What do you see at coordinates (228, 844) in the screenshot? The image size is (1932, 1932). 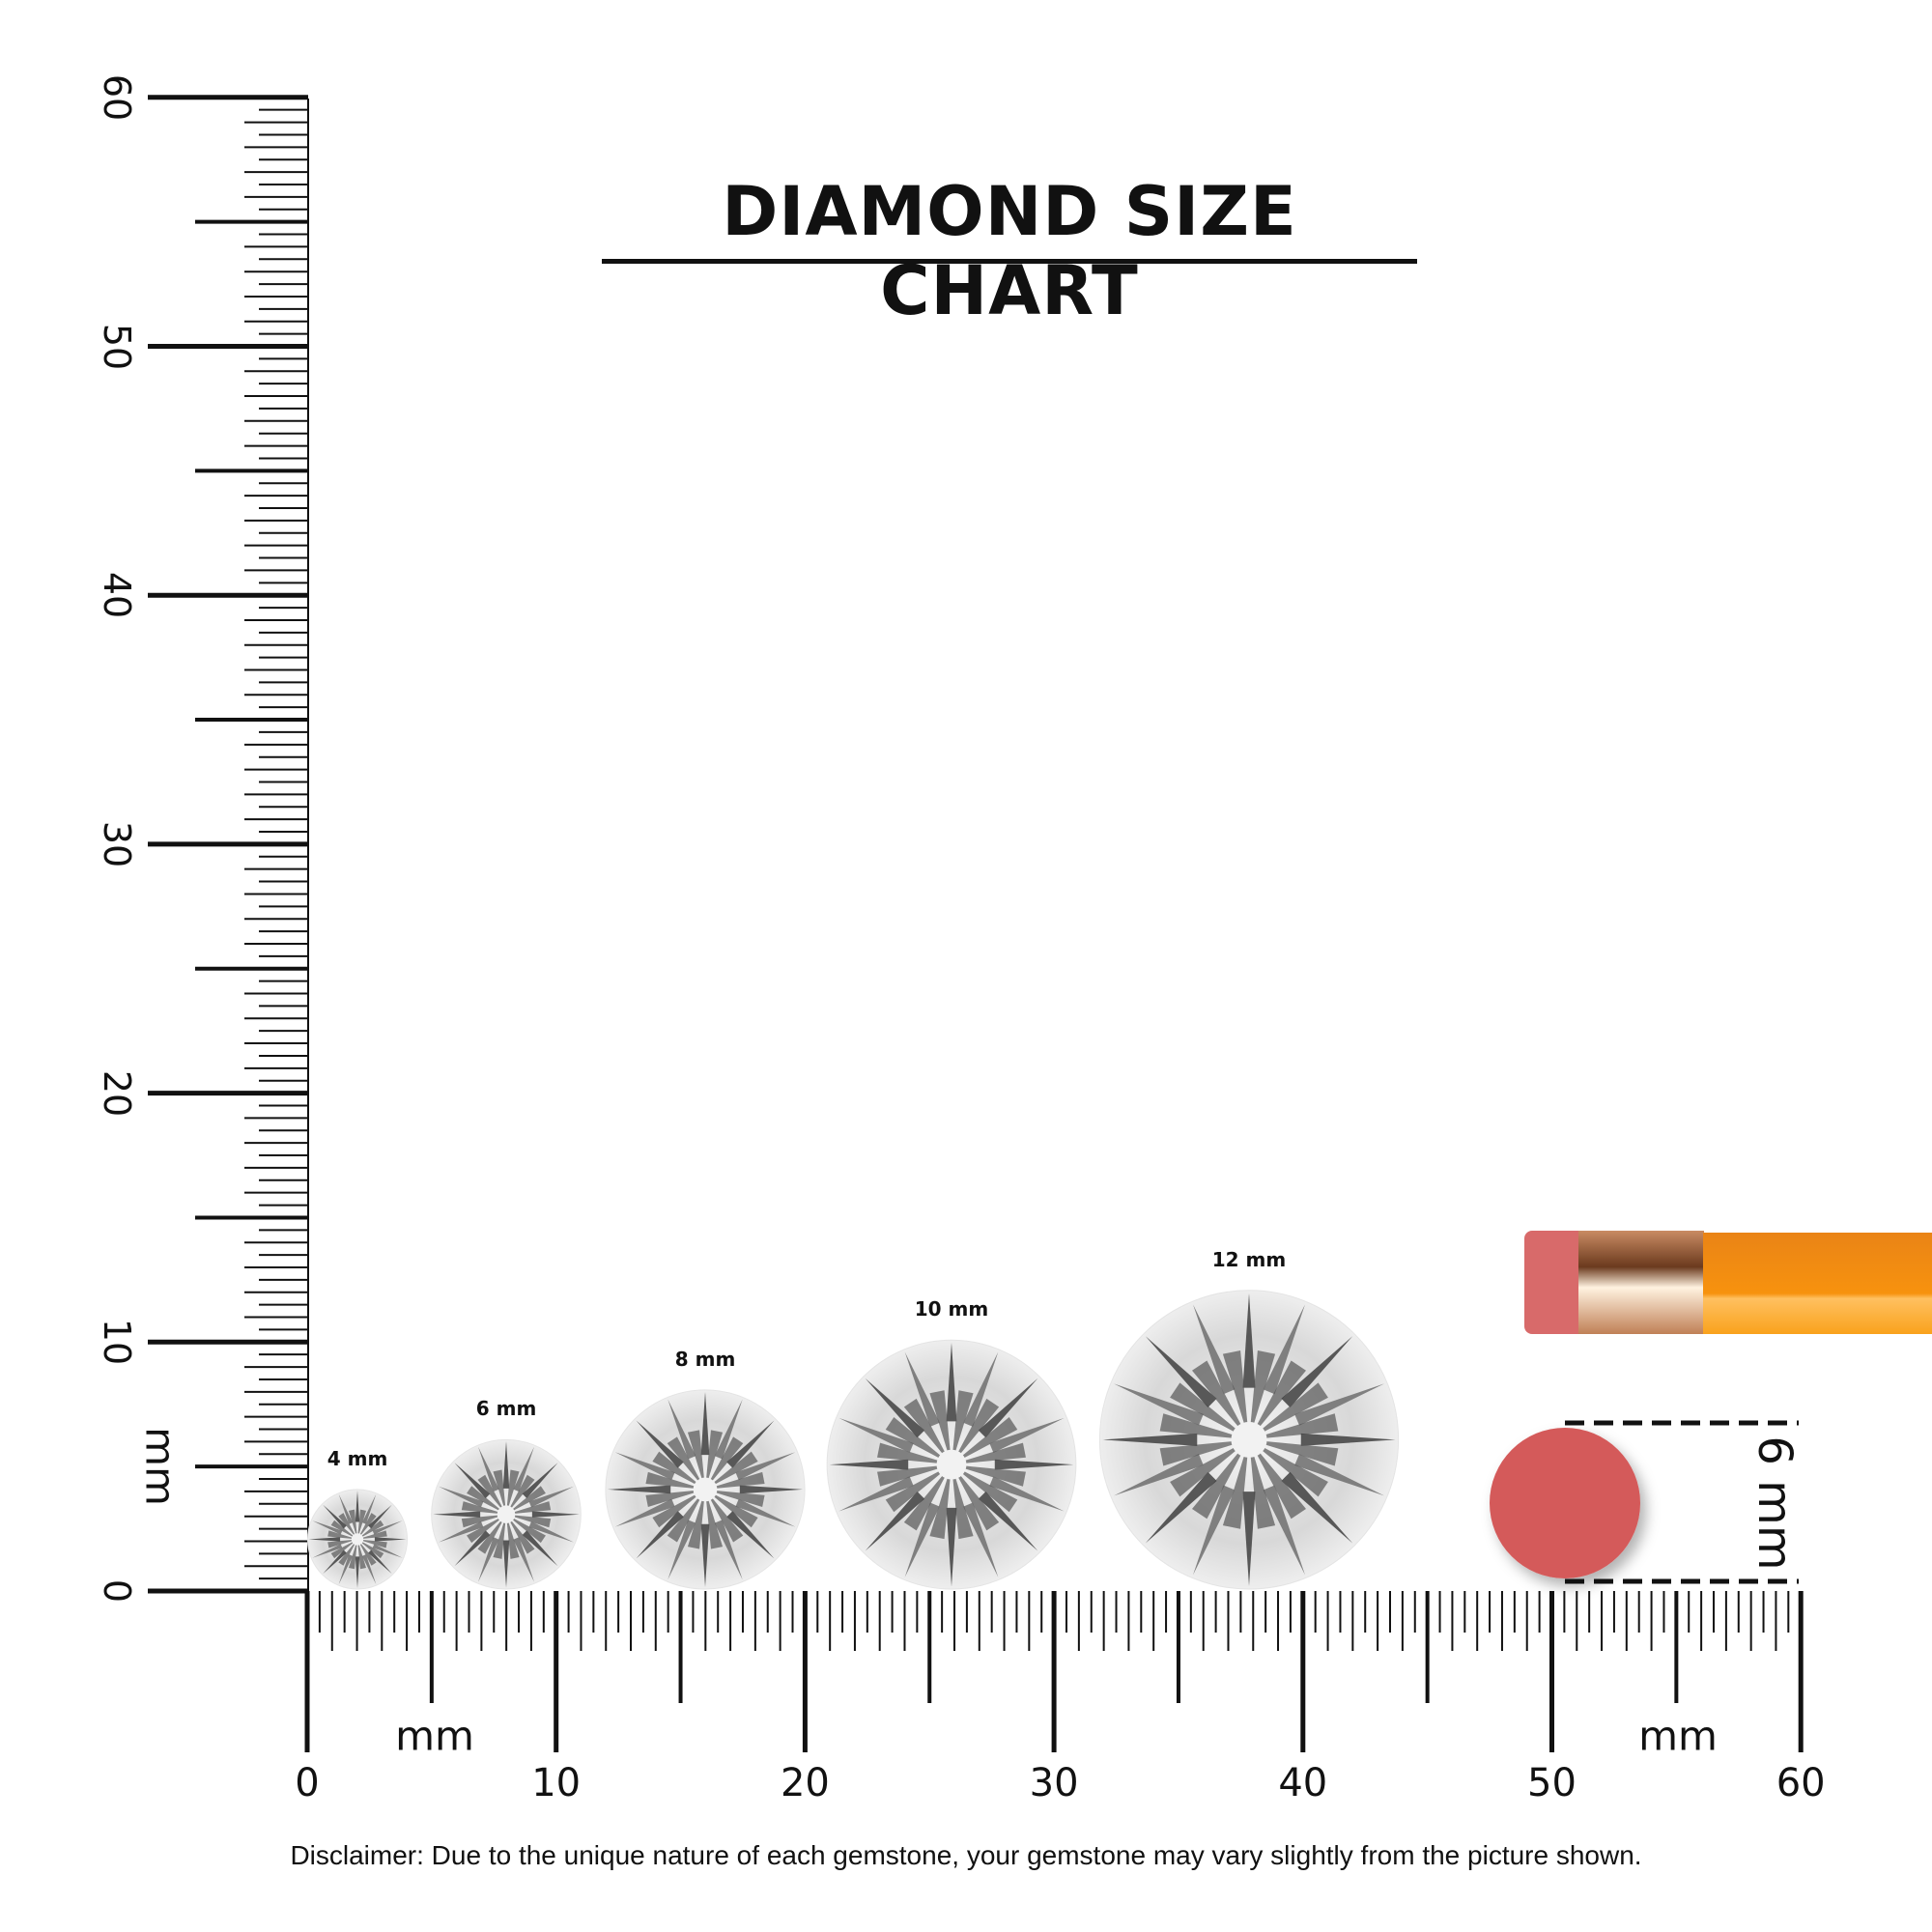 I see `vertical-ruler` at bounding box center [228, 844].